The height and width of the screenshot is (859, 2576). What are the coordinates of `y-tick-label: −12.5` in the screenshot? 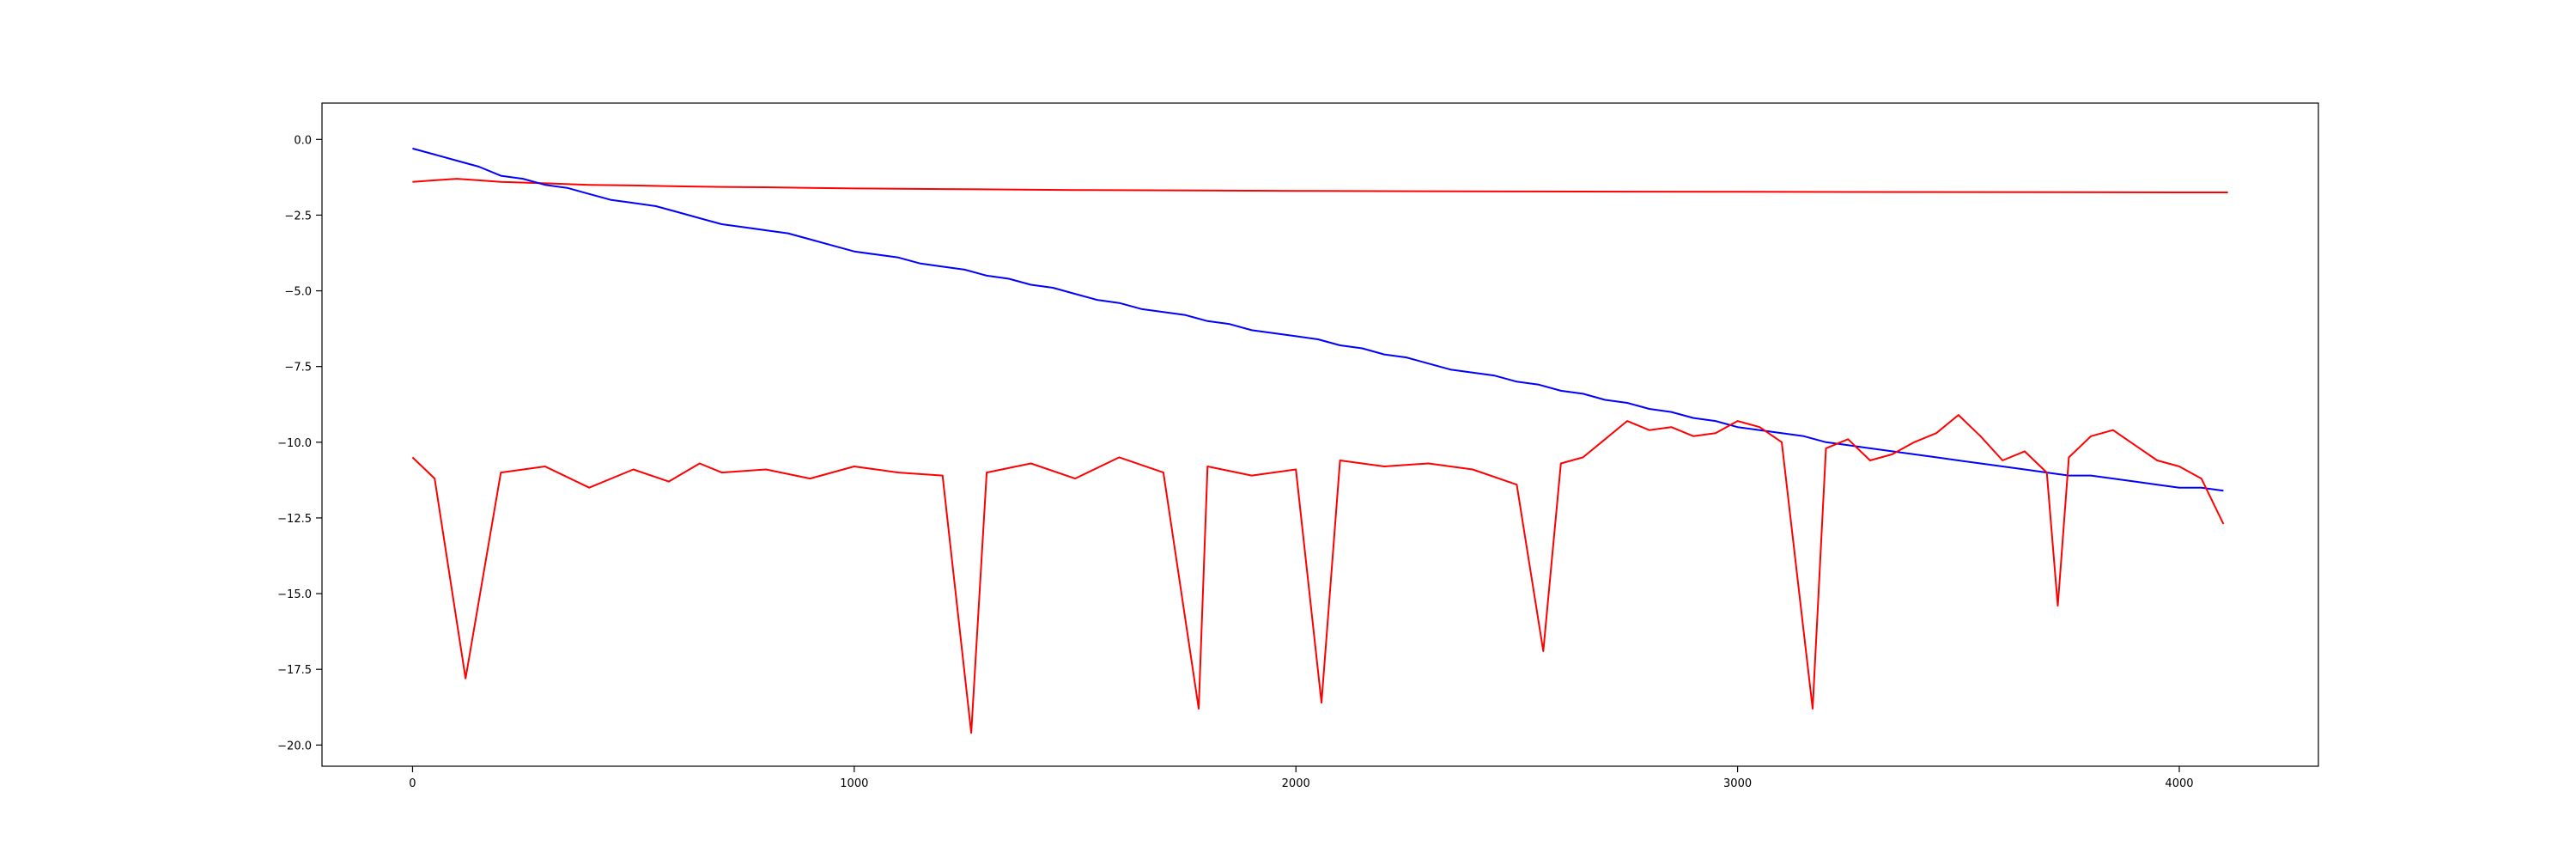 It's located at (294, 519).